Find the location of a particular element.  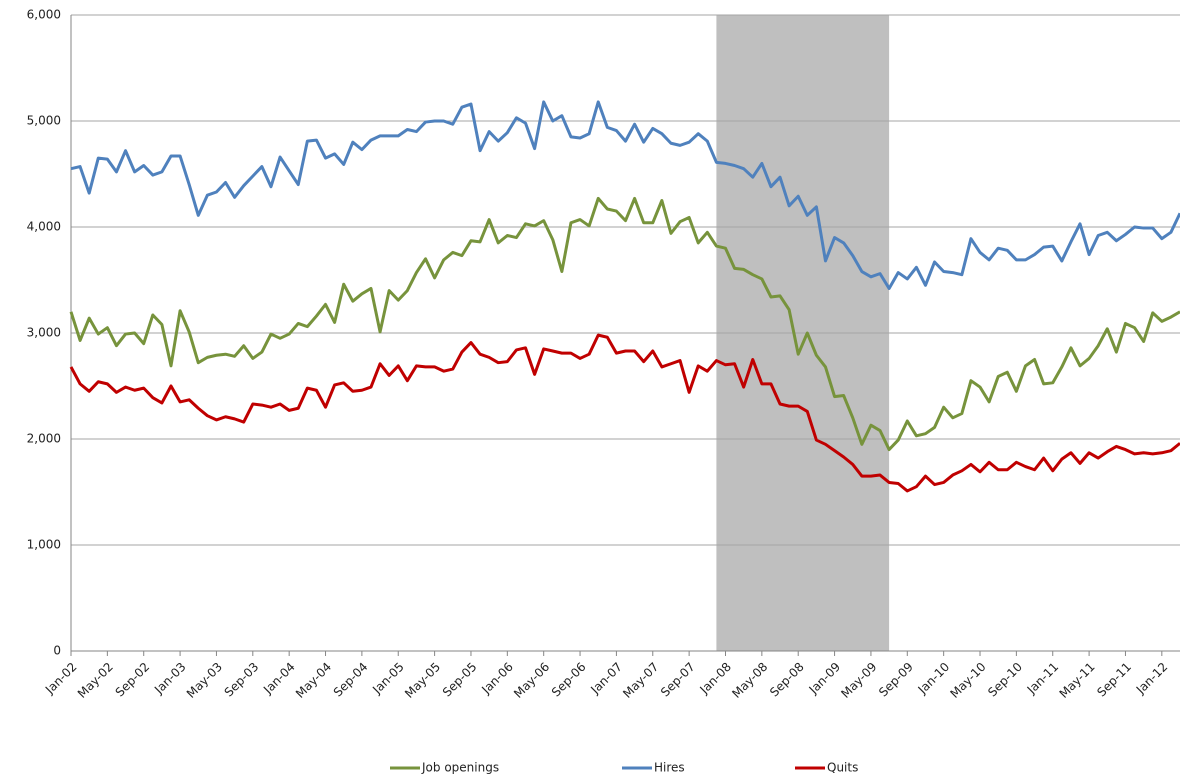

x-tick-label: May-08 is located at coordinates (749, 680).